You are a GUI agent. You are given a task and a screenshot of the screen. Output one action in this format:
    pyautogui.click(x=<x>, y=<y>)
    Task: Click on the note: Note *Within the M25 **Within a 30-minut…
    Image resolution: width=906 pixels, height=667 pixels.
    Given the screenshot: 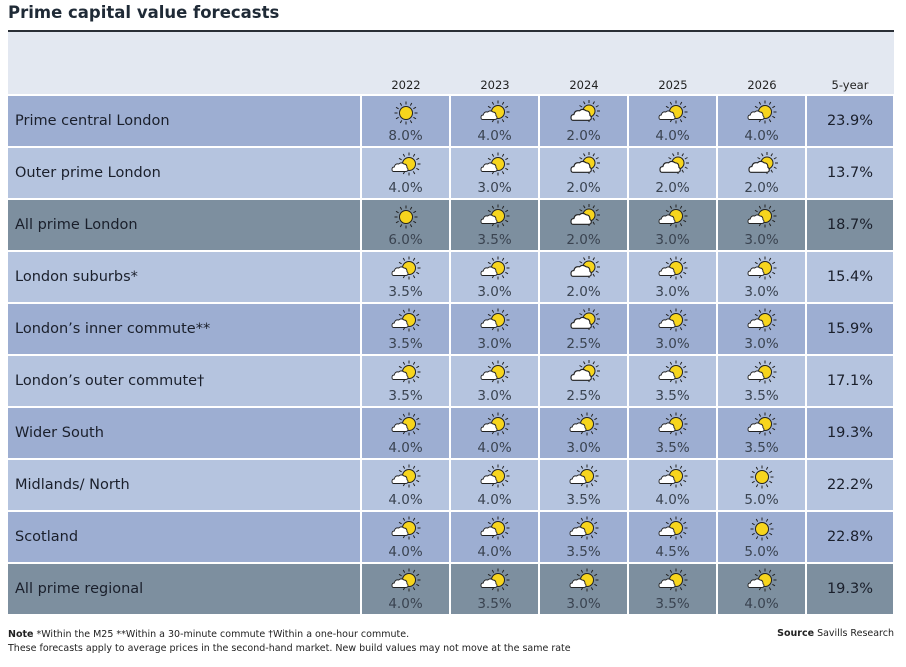 What is the action you would take?
    pyautogui.click(x=289, y=642)
    